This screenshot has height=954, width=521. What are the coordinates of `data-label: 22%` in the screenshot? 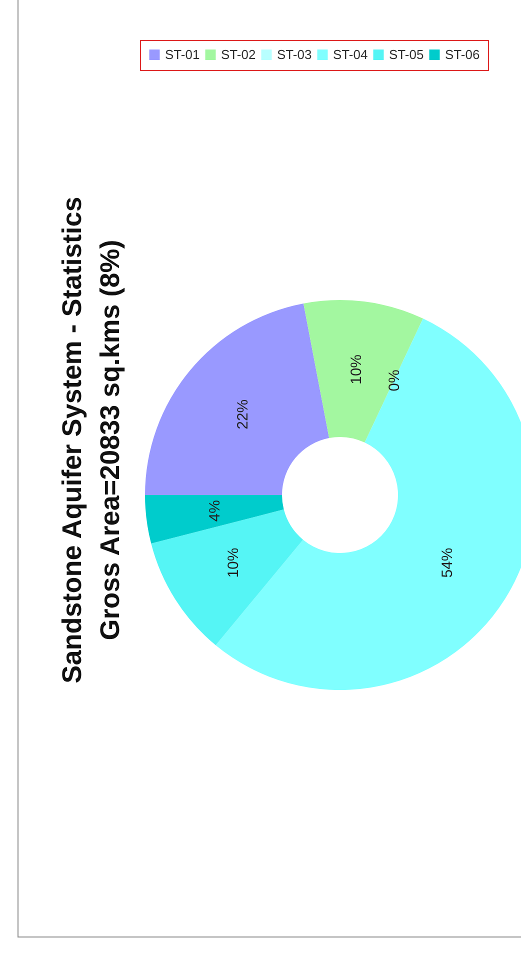 It's located at (243, 414).